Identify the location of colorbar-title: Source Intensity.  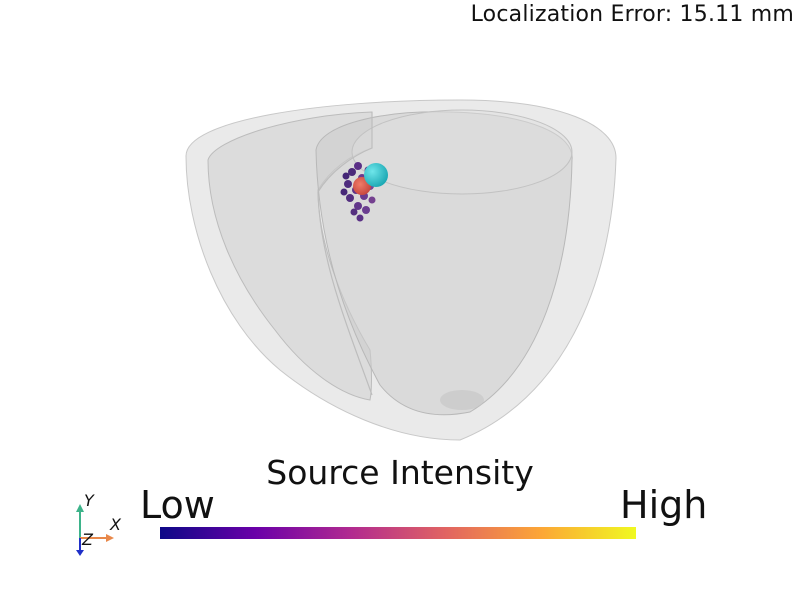
(400, 472).